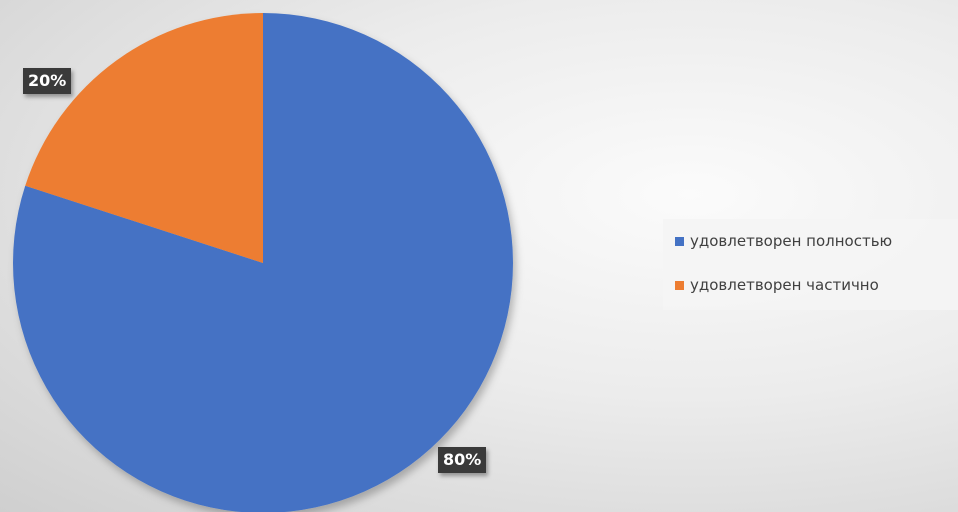 Image resolution: width=958 pixels, height=512 pixels. Describe the element at coordinates (144, 138) in the screenshot. I see `pie-slice-partial` at that location.